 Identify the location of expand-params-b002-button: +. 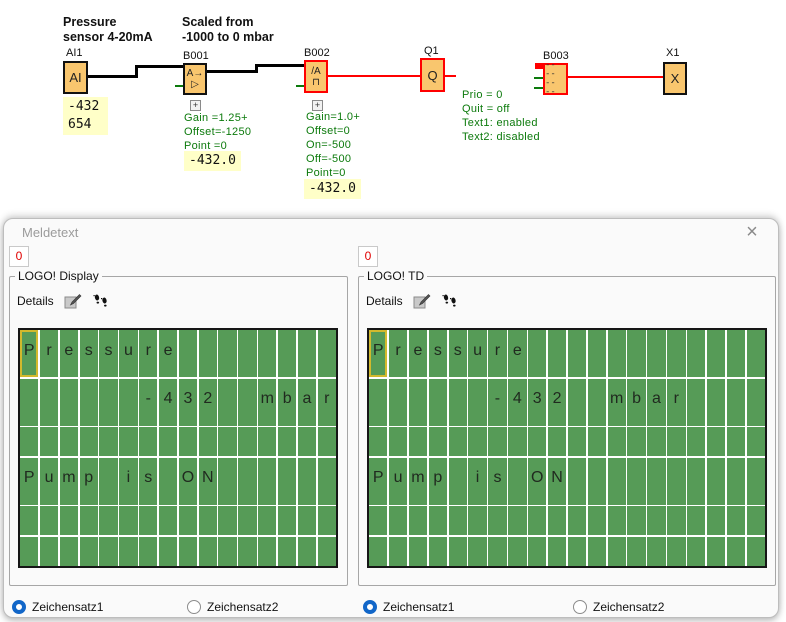
(317, 105).